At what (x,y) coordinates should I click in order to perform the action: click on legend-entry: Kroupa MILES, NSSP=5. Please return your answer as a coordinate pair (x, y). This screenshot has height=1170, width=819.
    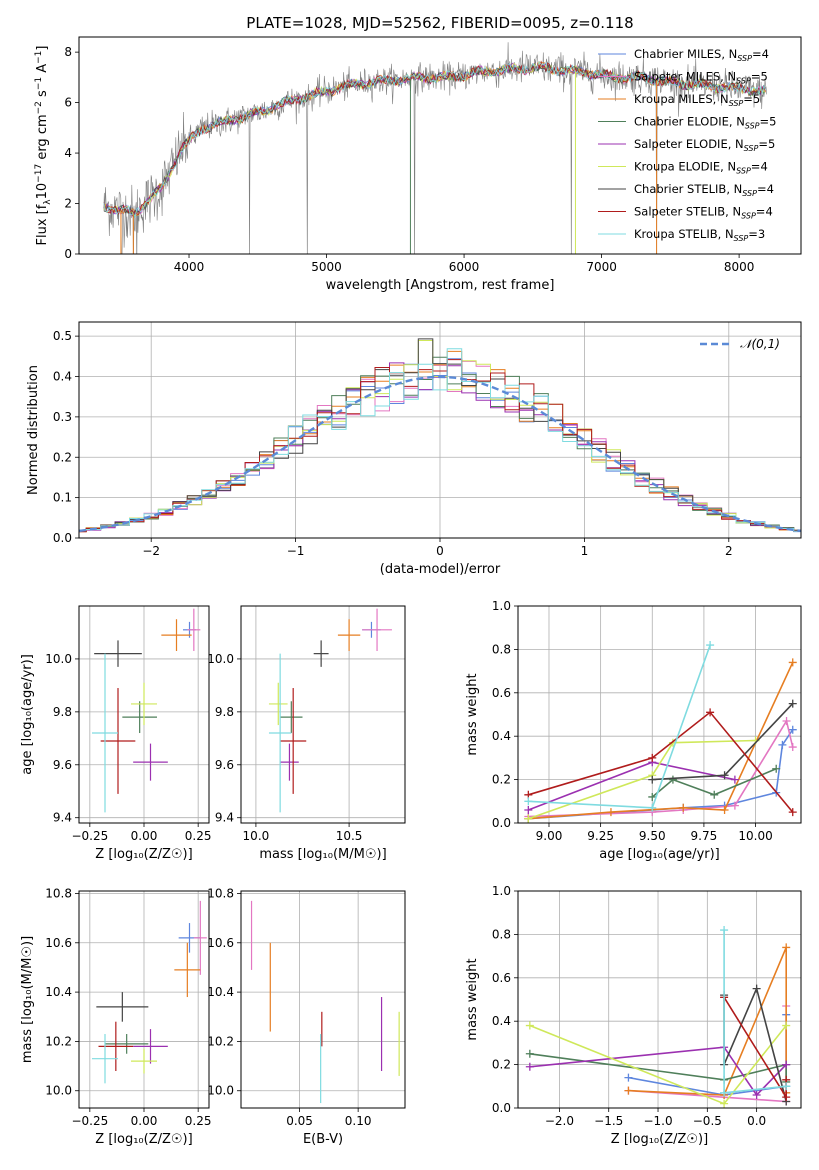
    Looking at the image, I should click on (697, 100).